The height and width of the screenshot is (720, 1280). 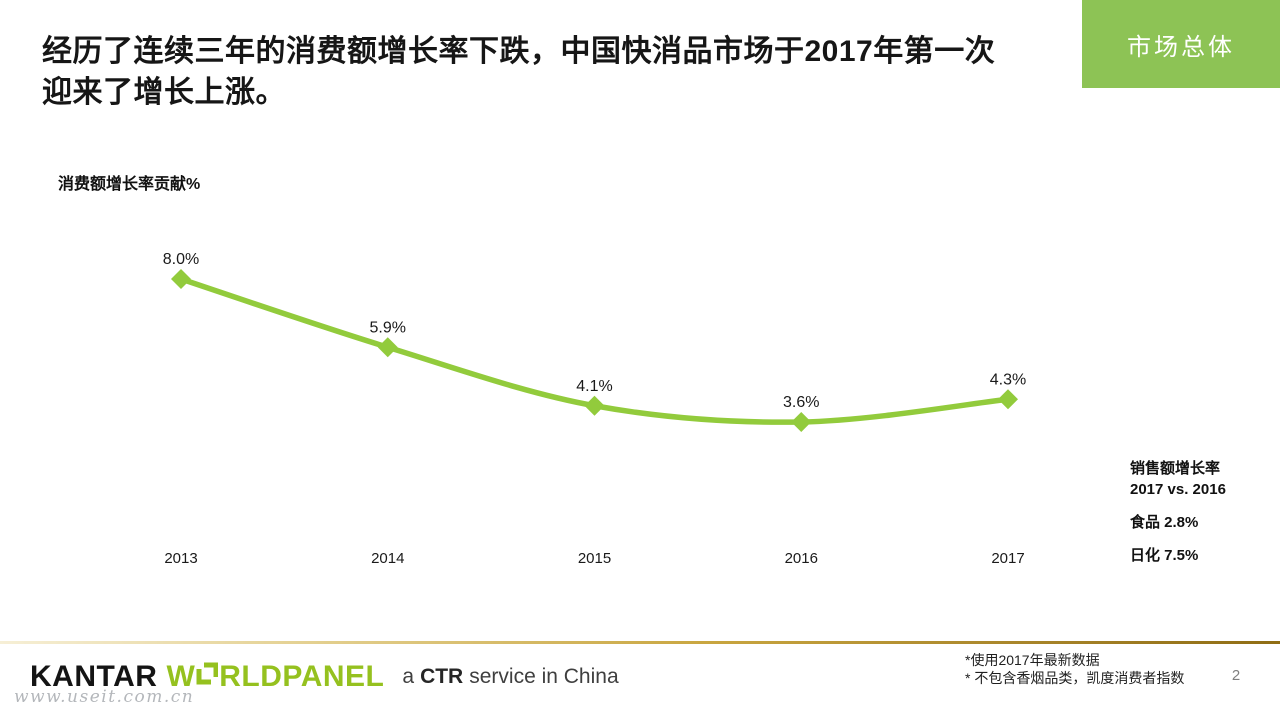 I want to click on footnote-2: * 不包含香烟品类，凯度消费者指数, so click(x=1075, y=678).